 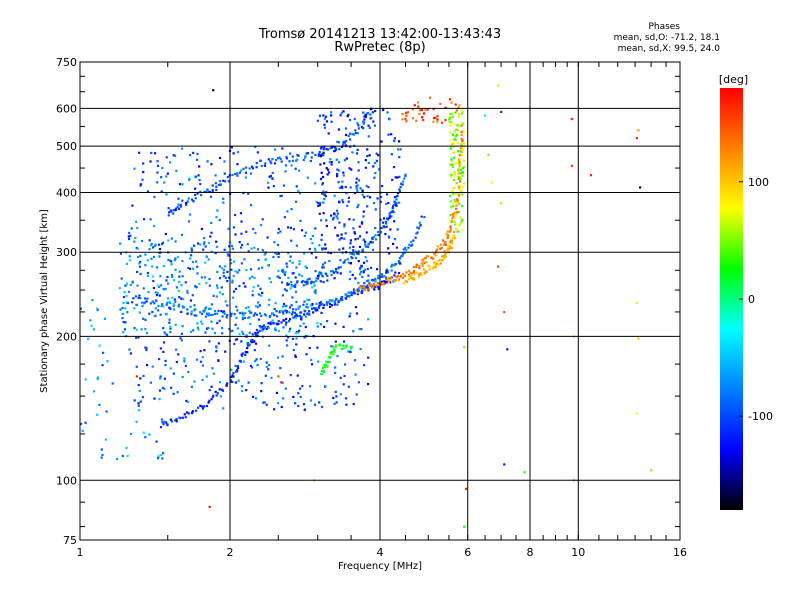 What do you see at coordinates (467, 552) in the screenshot?
I see `x-tick-label: 6` at bounding box center [467, 552].